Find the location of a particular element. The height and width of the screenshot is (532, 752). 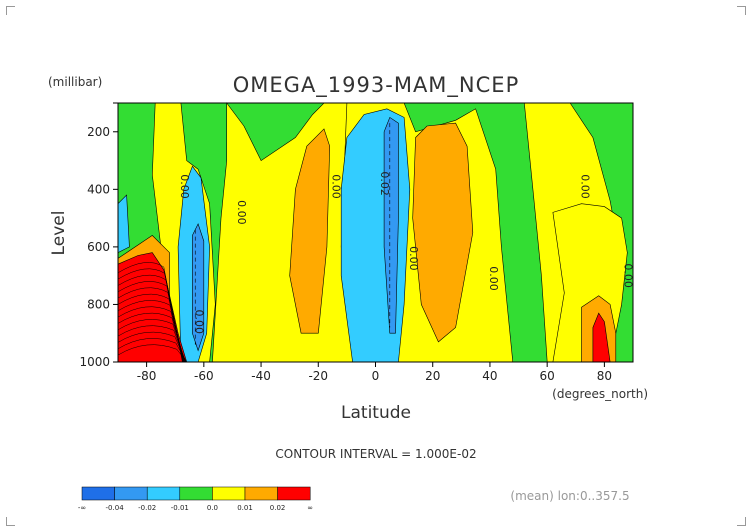

color-legend: -∞ -0.04 -0.02 -0.01 0.0 0.01 0.02 ∞ is located at coordinates (195, 499).